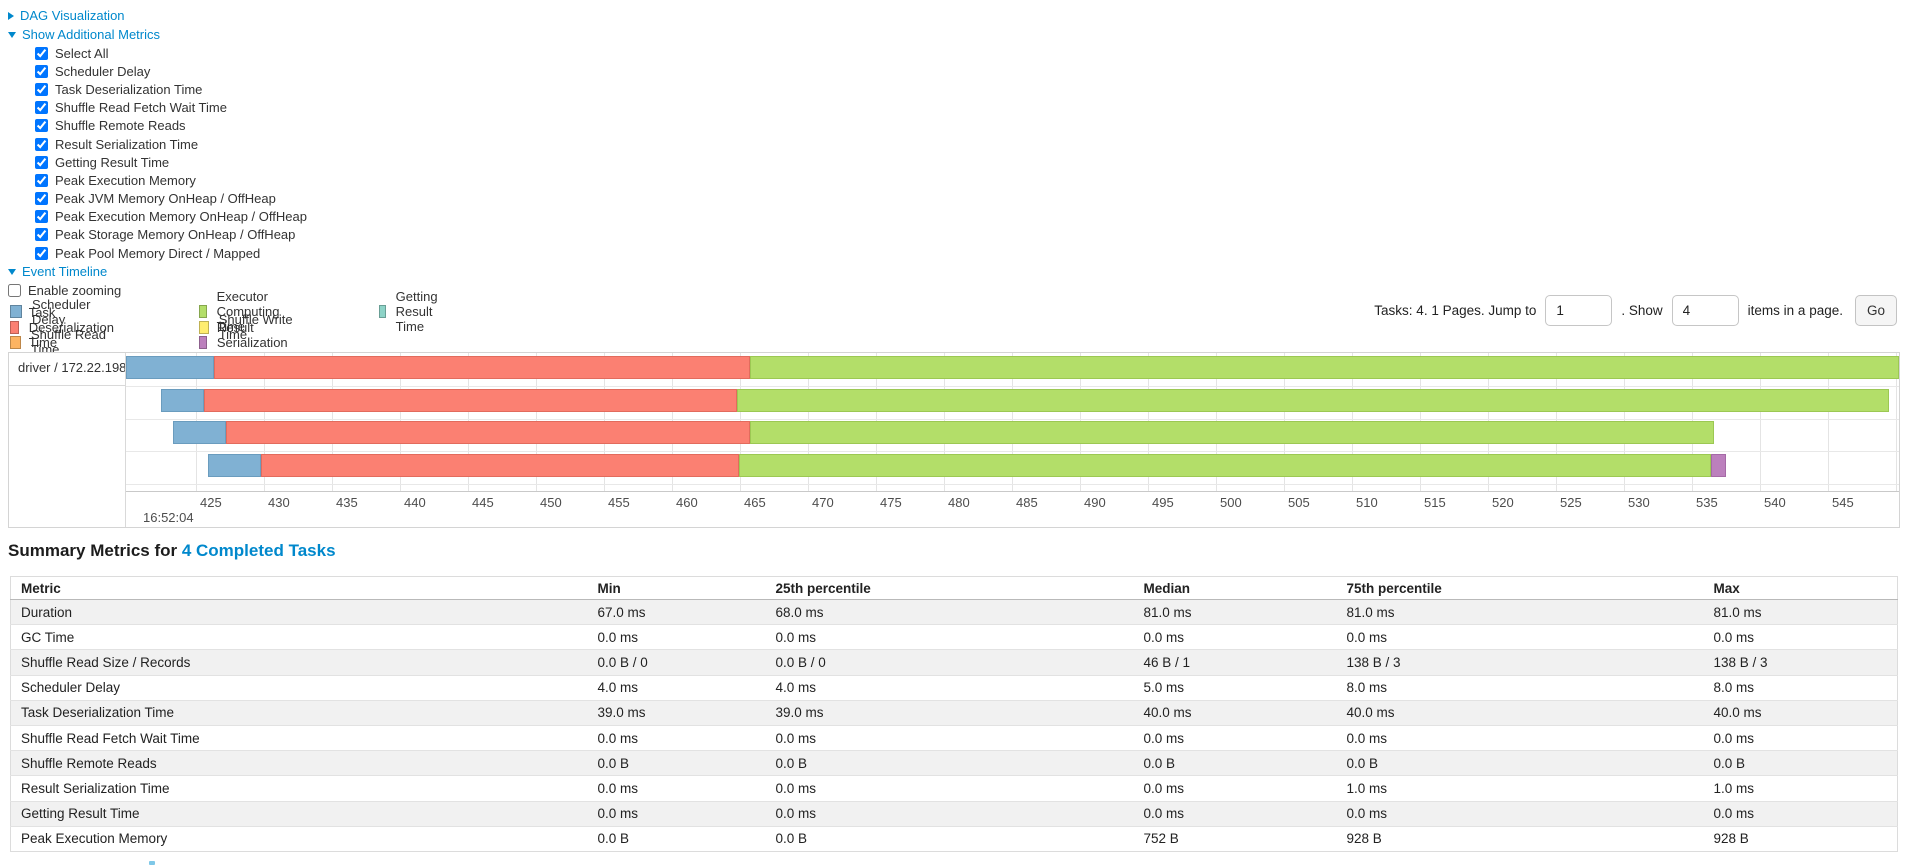 Image resolution: width=1907 pixels, height=865 pixels. I want to click on metric-checkbox-item: Scheduler Delay, so click(171, 71).